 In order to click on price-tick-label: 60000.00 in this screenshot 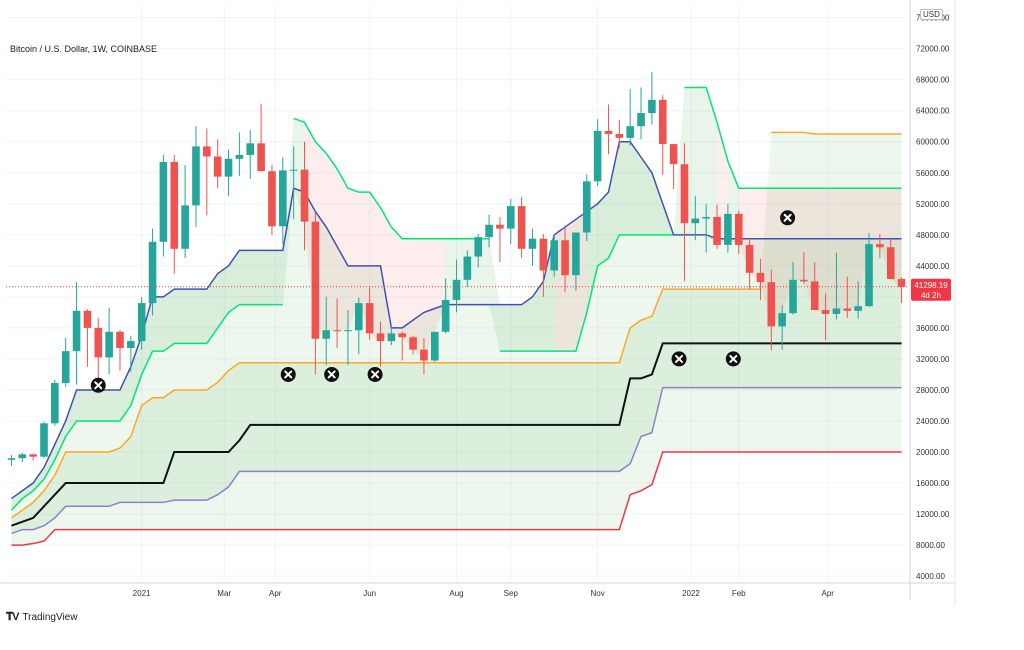, I will do `click(933, 142)`.